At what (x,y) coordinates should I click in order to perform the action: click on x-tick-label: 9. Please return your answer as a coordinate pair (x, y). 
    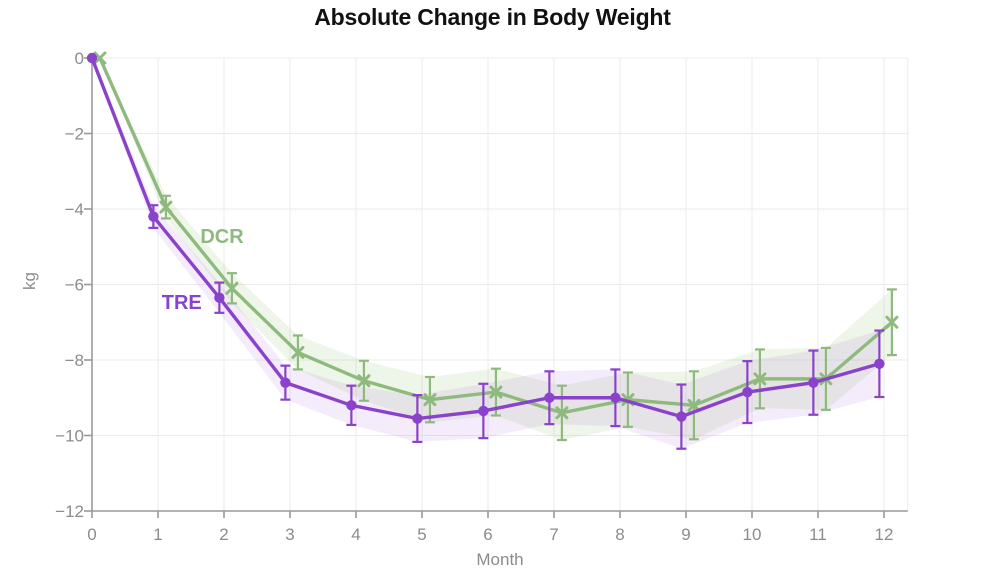
    Looking at the image, I should click on (685, 534).